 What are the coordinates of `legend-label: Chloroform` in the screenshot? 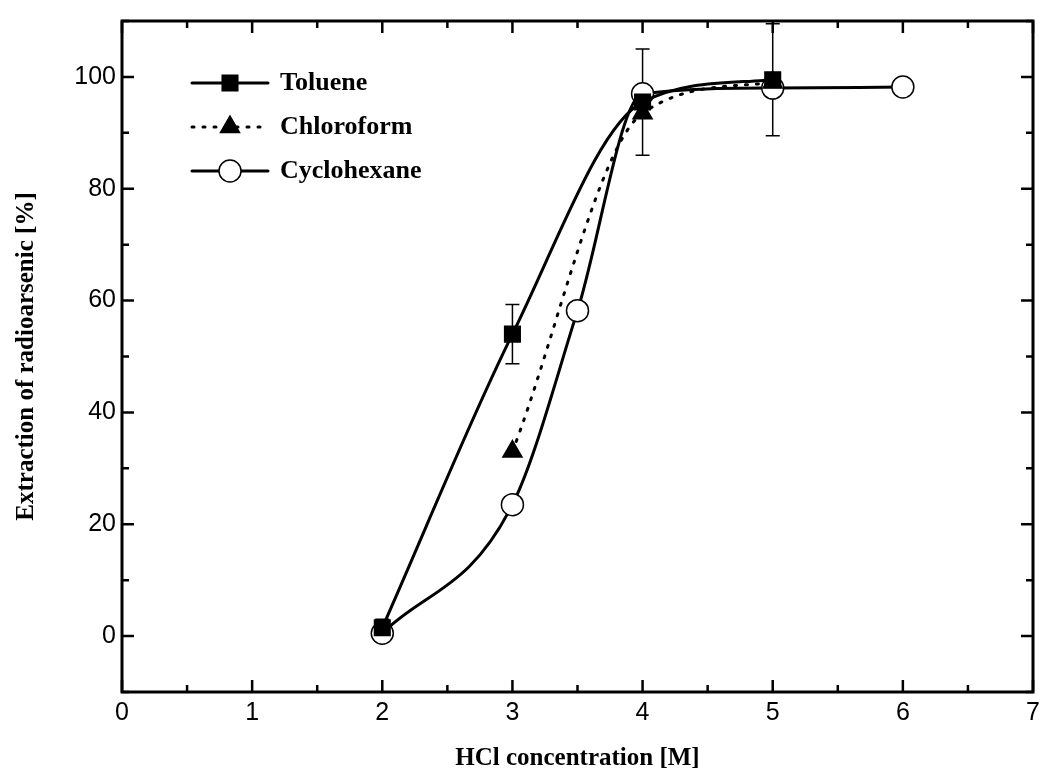 It's located at (346, 125).